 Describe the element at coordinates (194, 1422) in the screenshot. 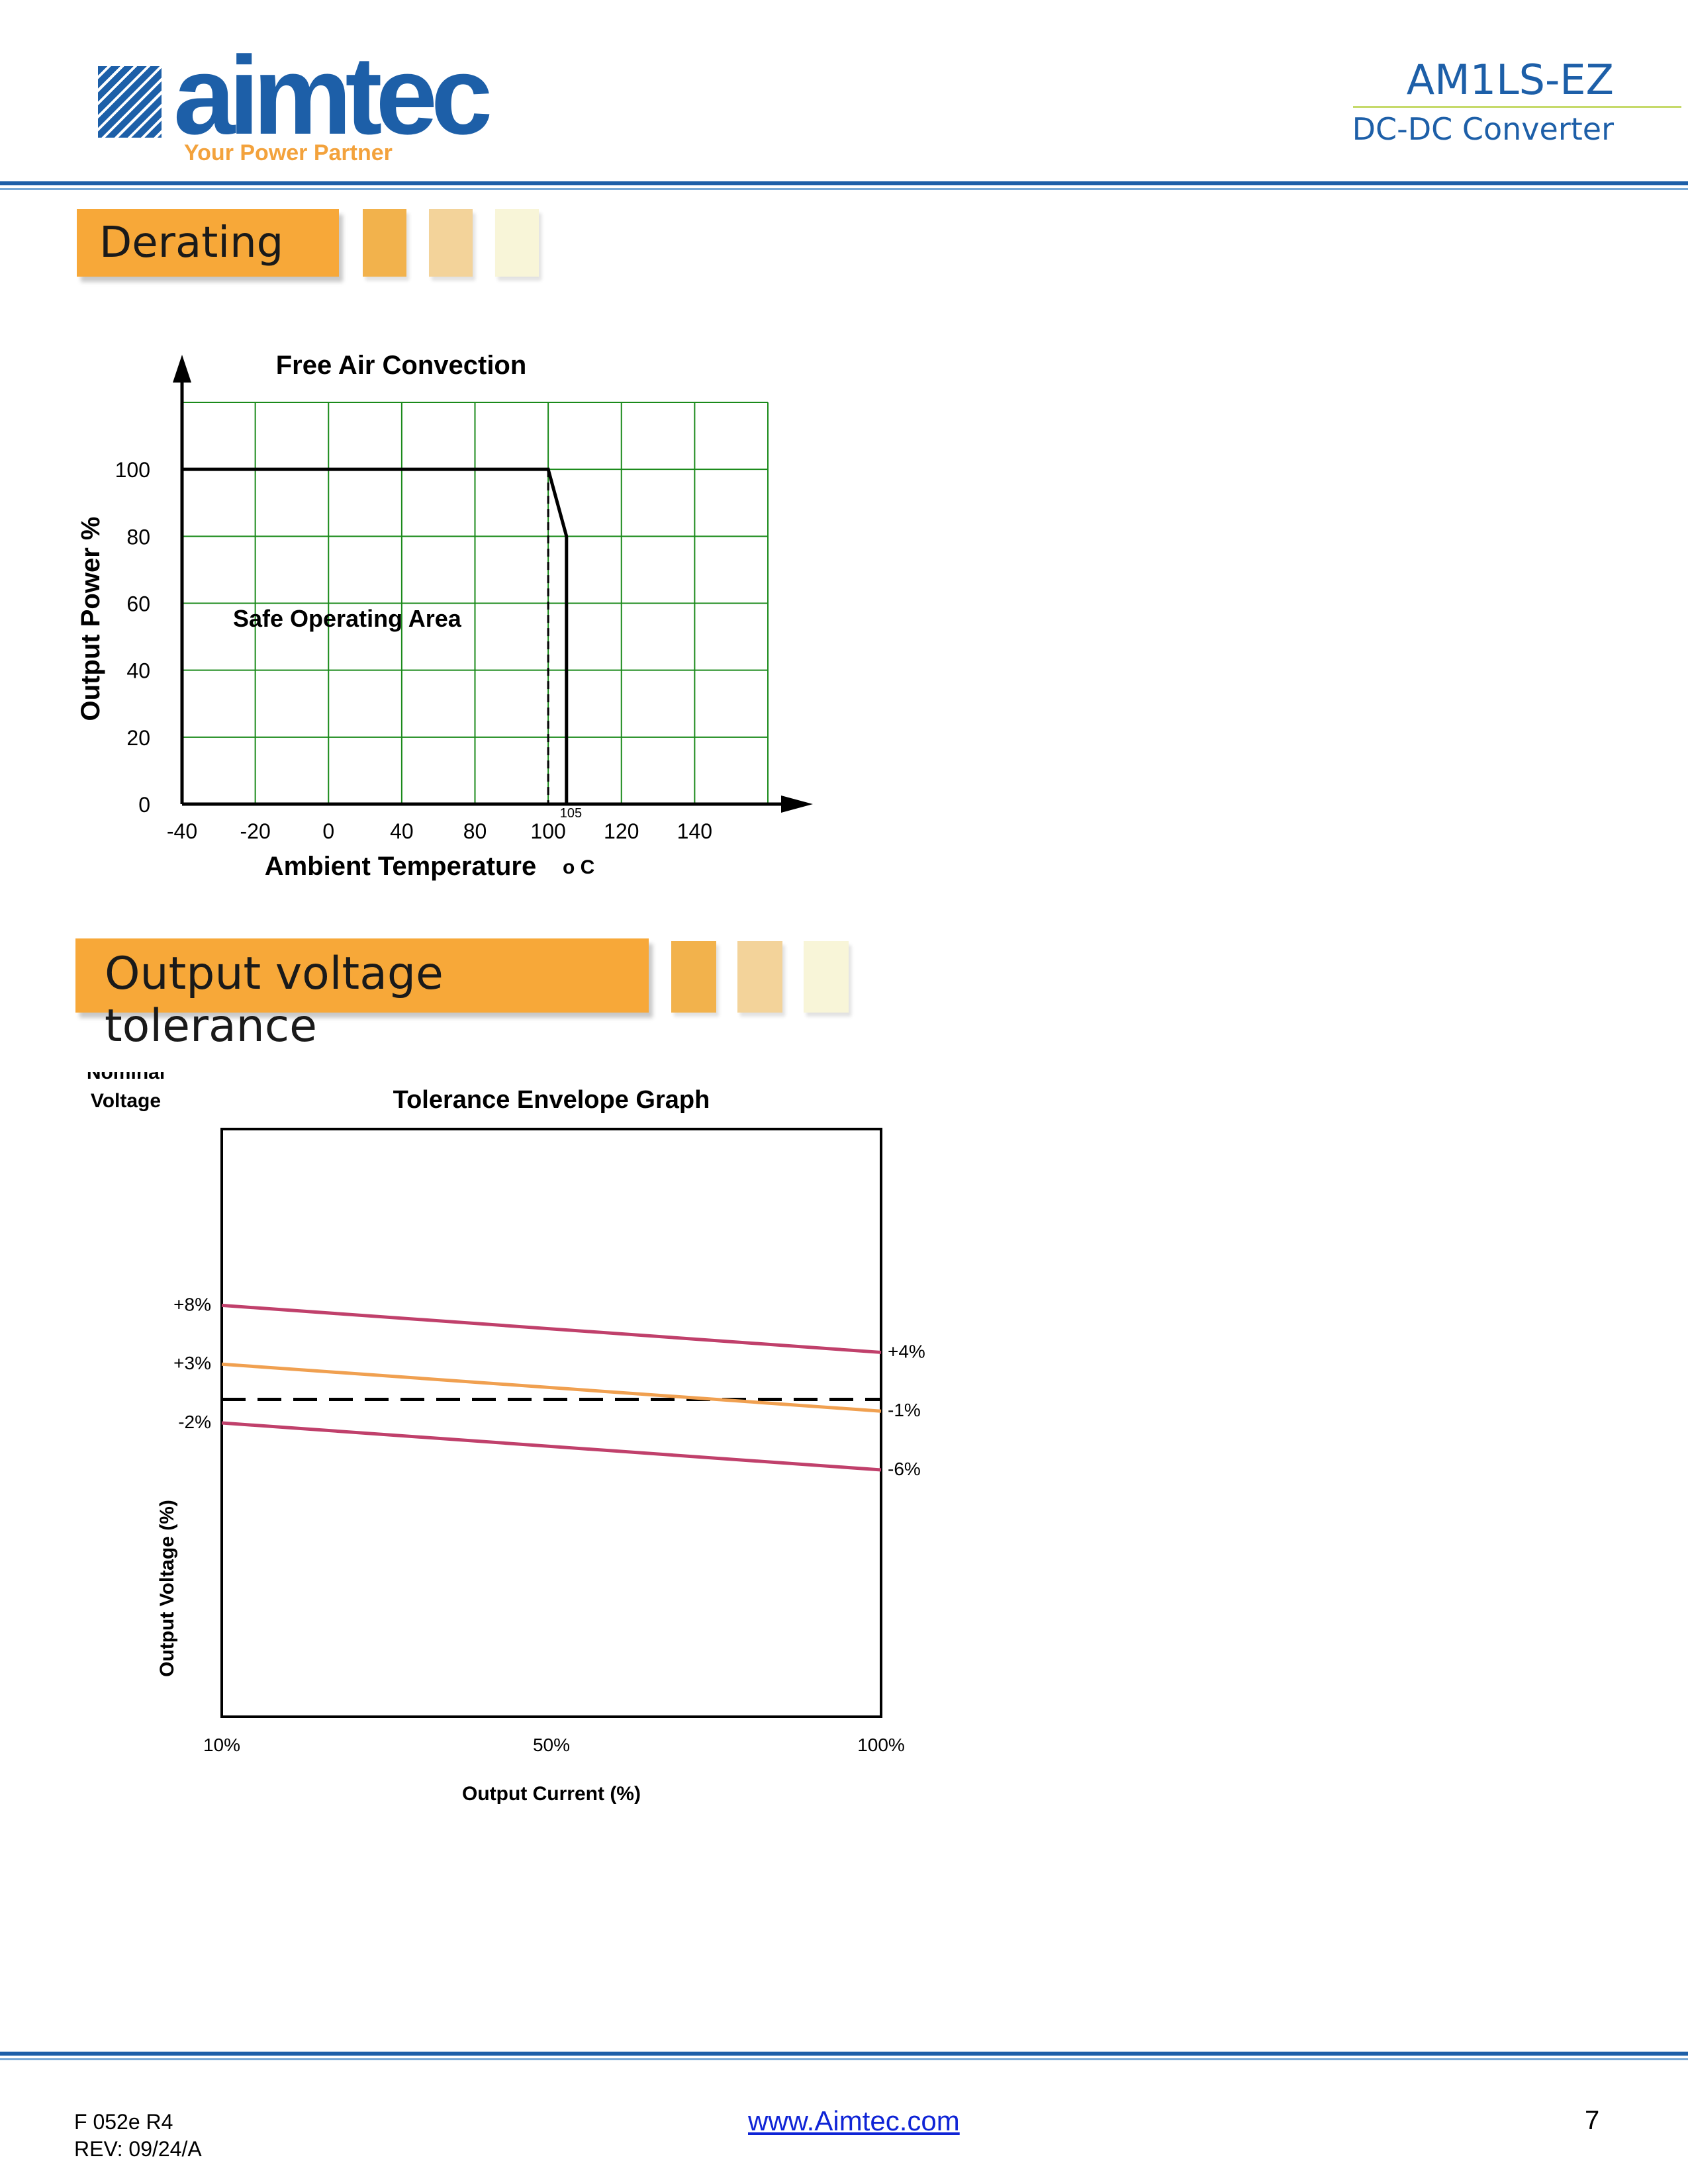

I see `series-start-label: -2%` at that location.